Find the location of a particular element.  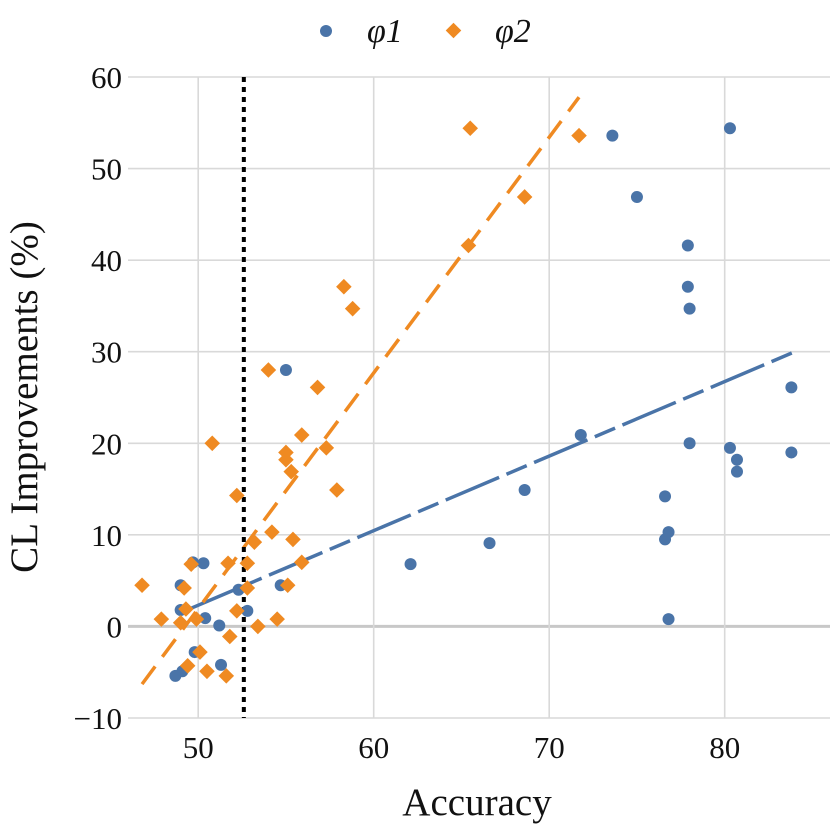

y-tick-label: 30 is located at coordinates (106, 352).